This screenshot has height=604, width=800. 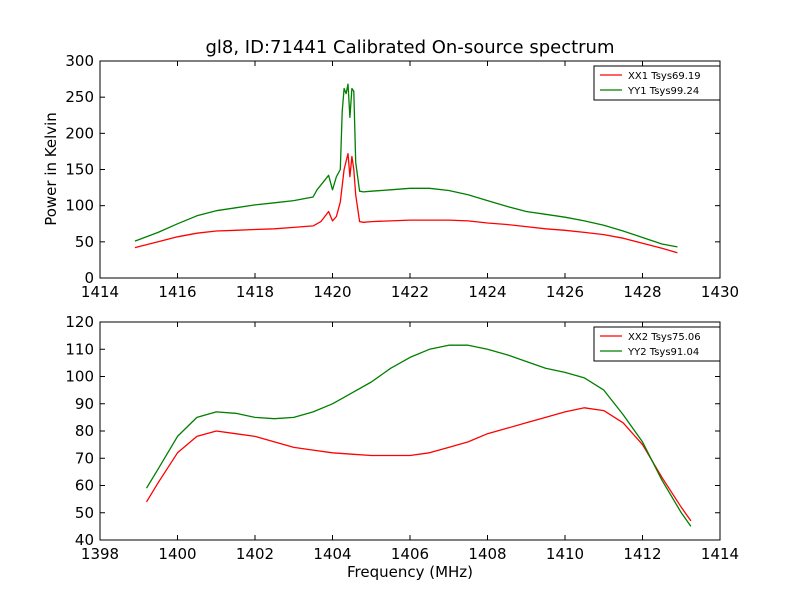 I want to click on x-tick-label: 1402, so click(x=255, y=554).